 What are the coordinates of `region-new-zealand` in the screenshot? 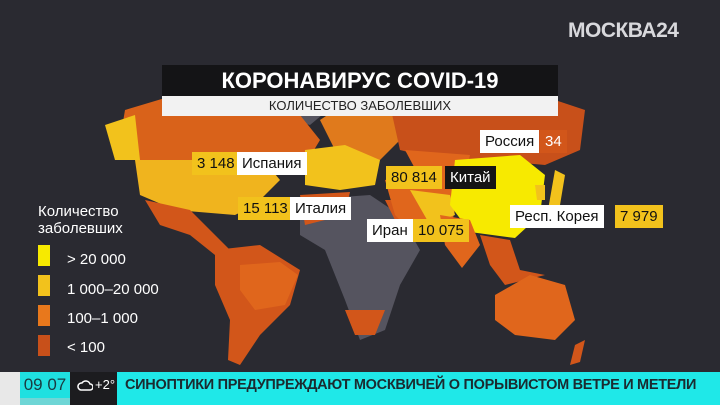 It's located at (577, 352).